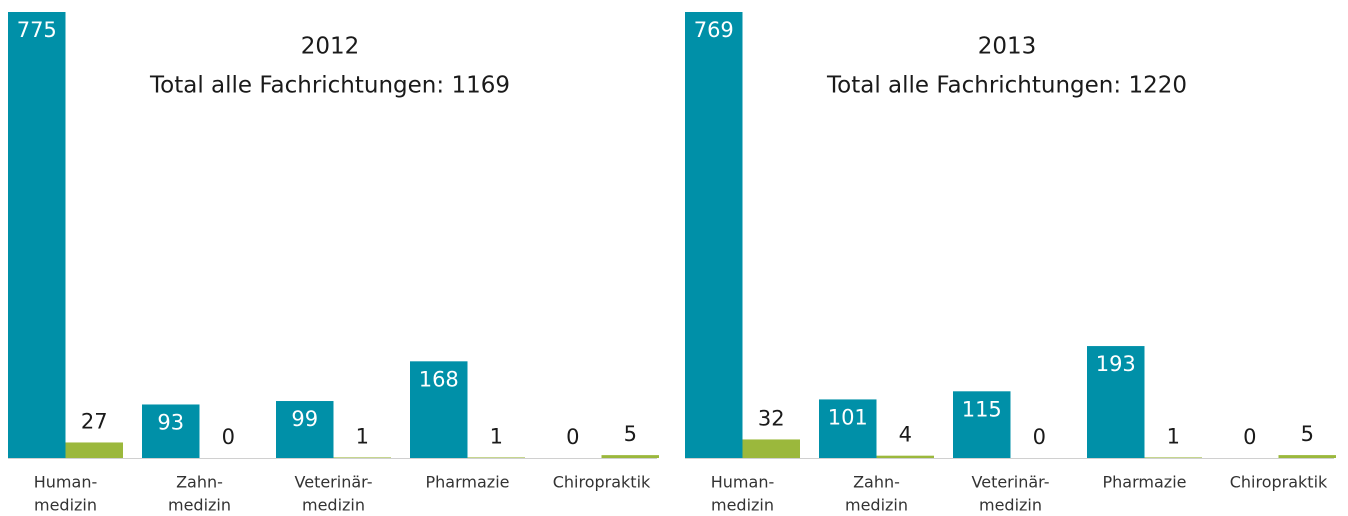 This screenshot has height=516, width=1348. What do you see at coordinates (94, 421) in the screenshot?
I see `value-label: 27` at bounding box center [94, 421].